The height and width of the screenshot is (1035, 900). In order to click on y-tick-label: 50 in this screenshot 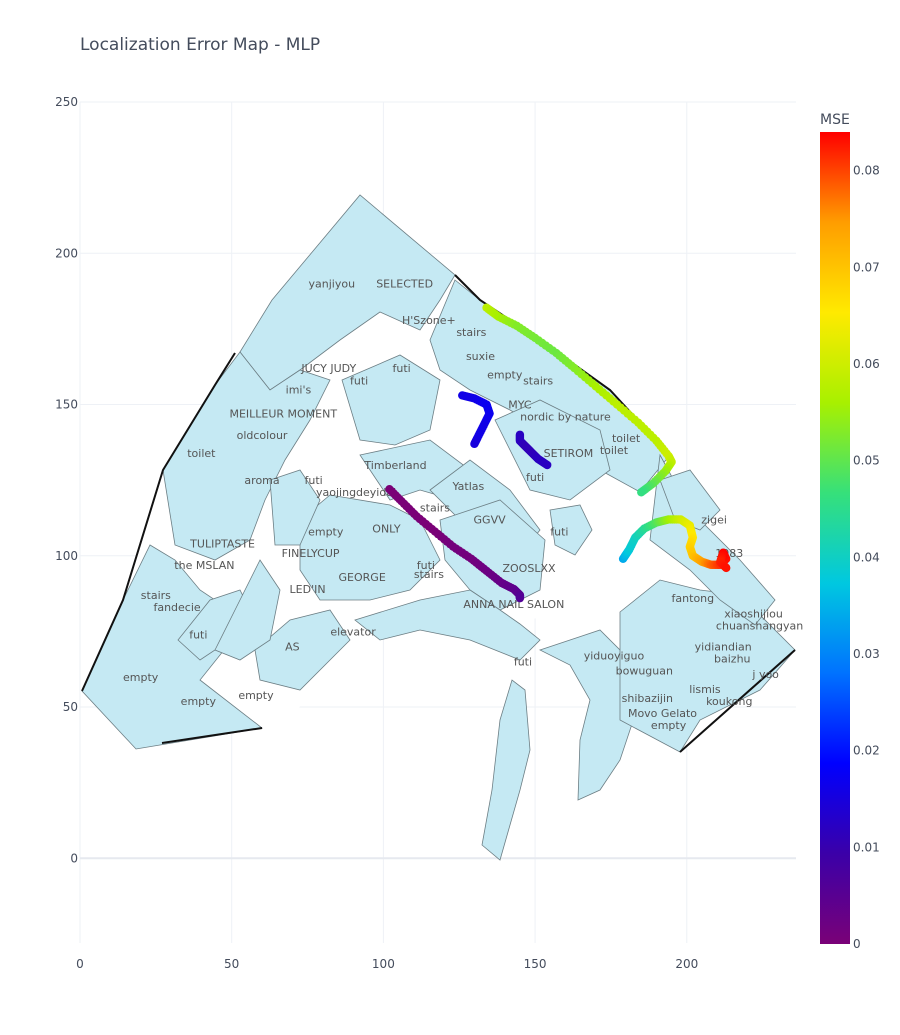, I will do `click(70, 707)`.